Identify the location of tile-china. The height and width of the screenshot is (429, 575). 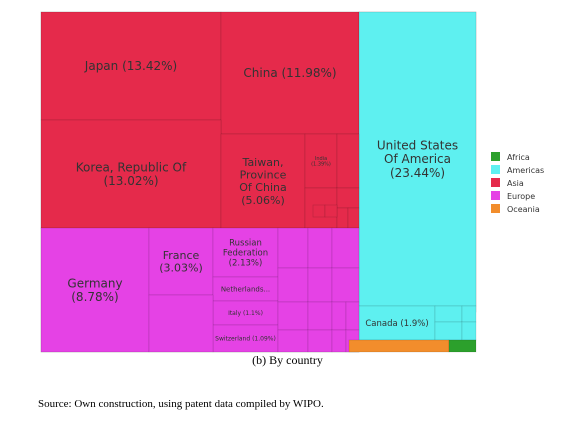
(290, 73).